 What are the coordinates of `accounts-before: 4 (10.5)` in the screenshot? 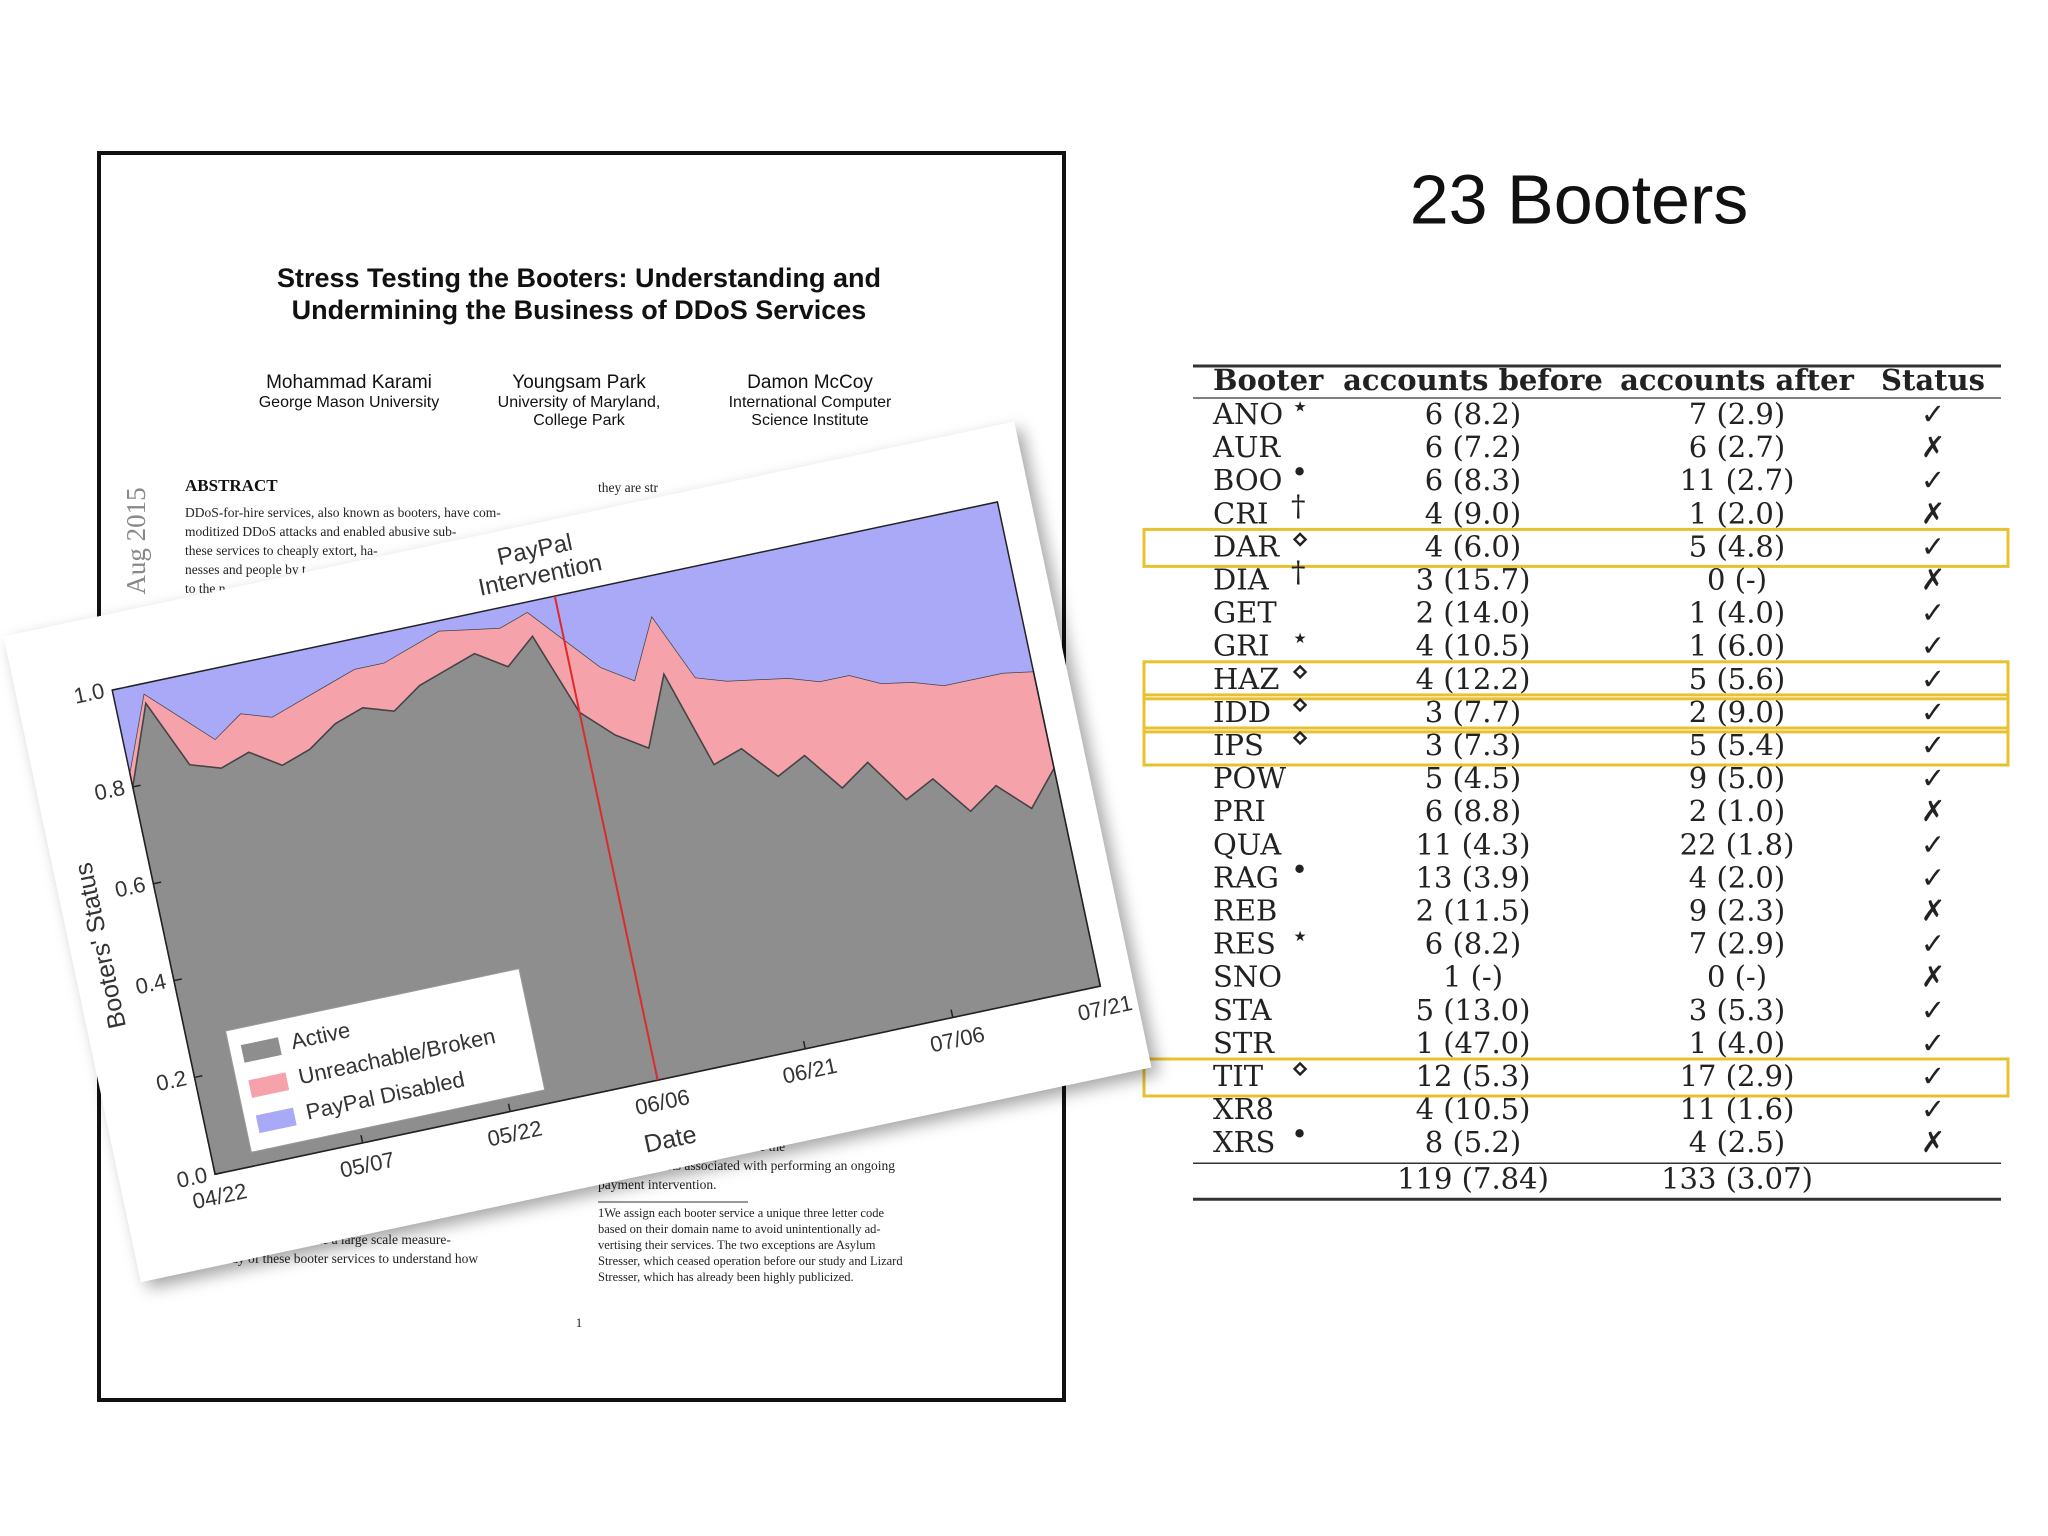 It's located at (1473, 646).